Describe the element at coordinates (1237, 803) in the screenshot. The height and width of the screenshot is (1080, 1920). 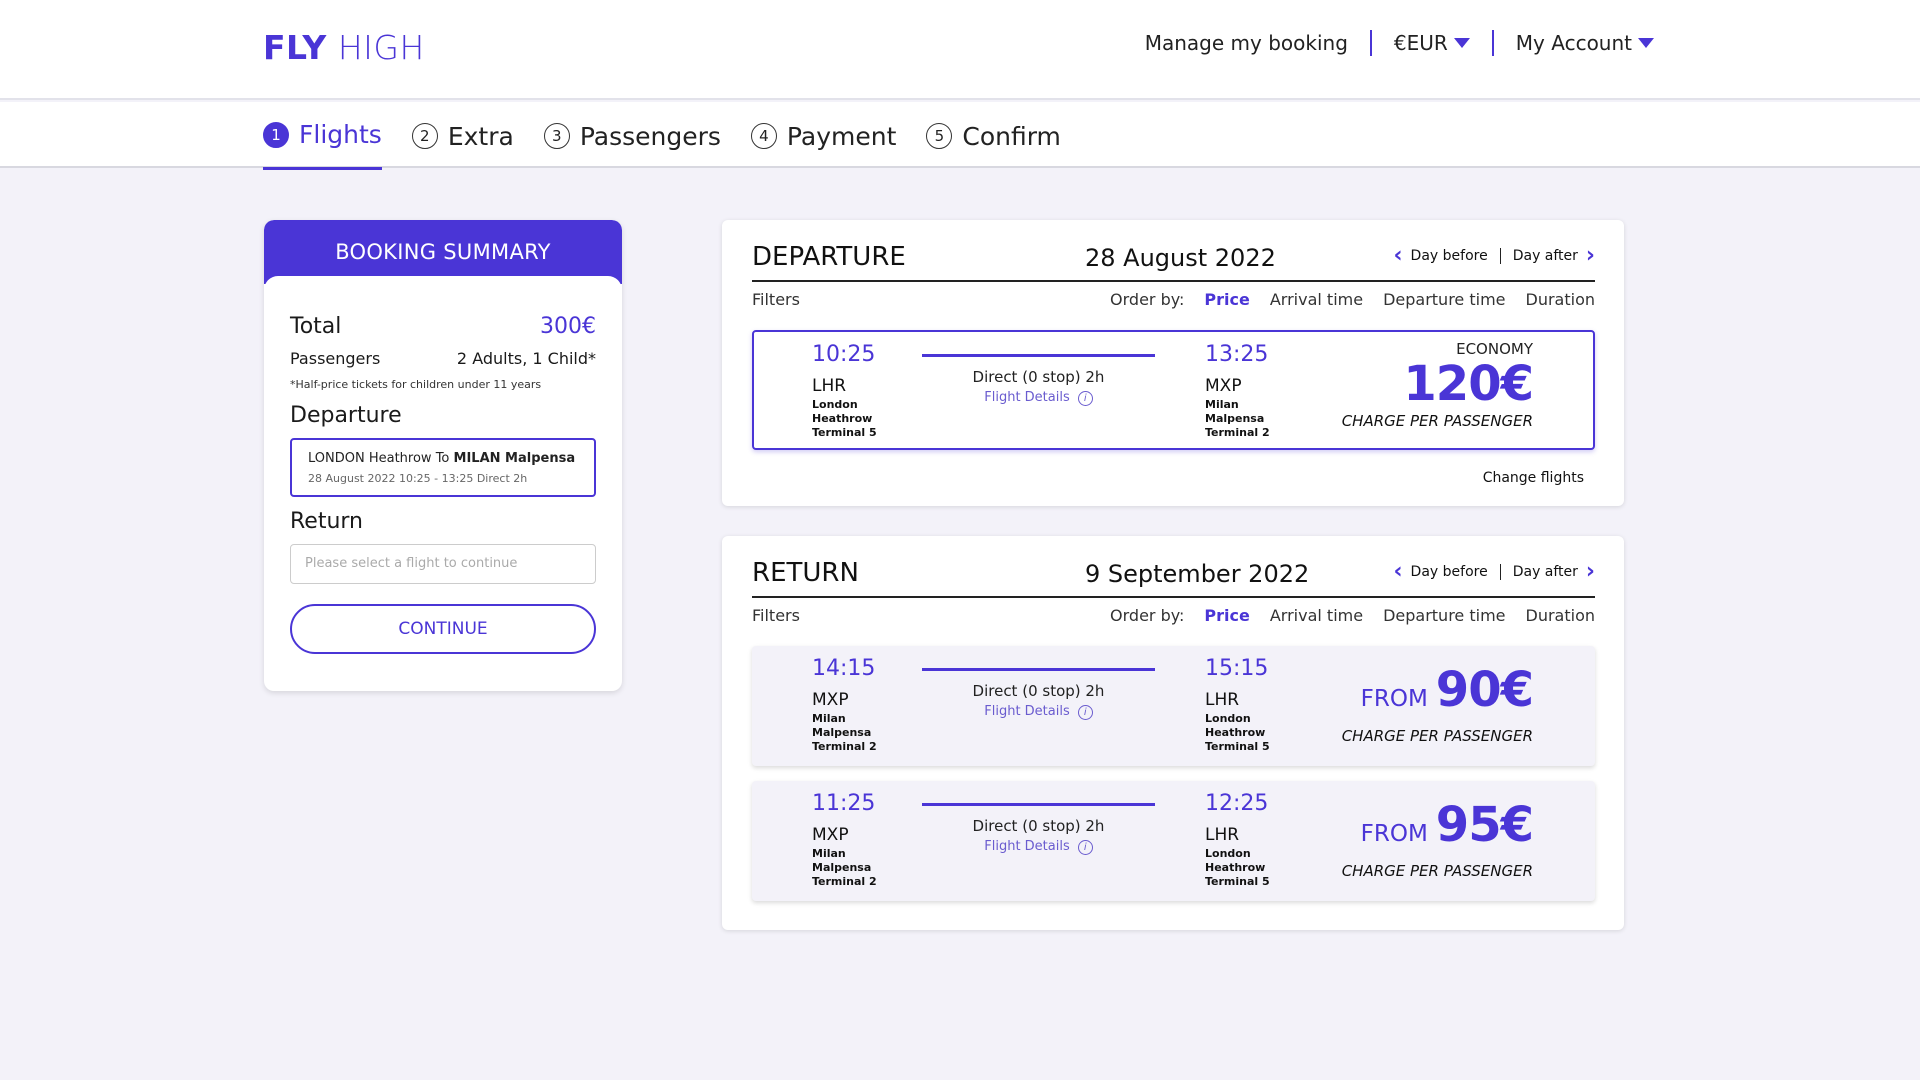
I see `arr-time: 12:25` at that location.